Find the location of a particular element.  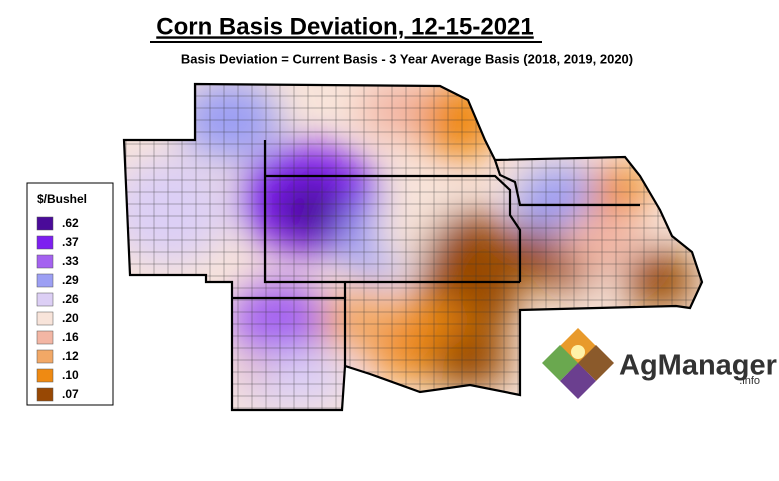

legend-title: $/Bushel is located at coordinates (62, 199).